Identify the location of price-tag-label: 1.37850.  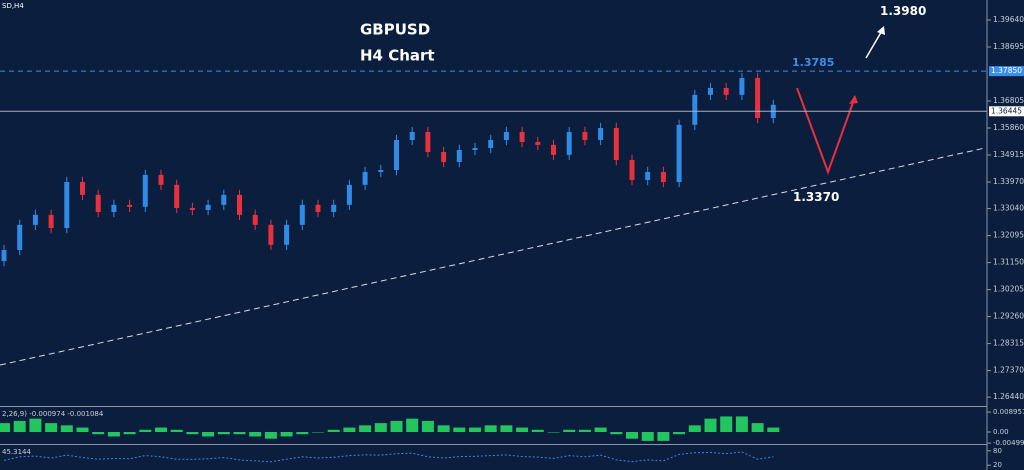
(1006, 70).